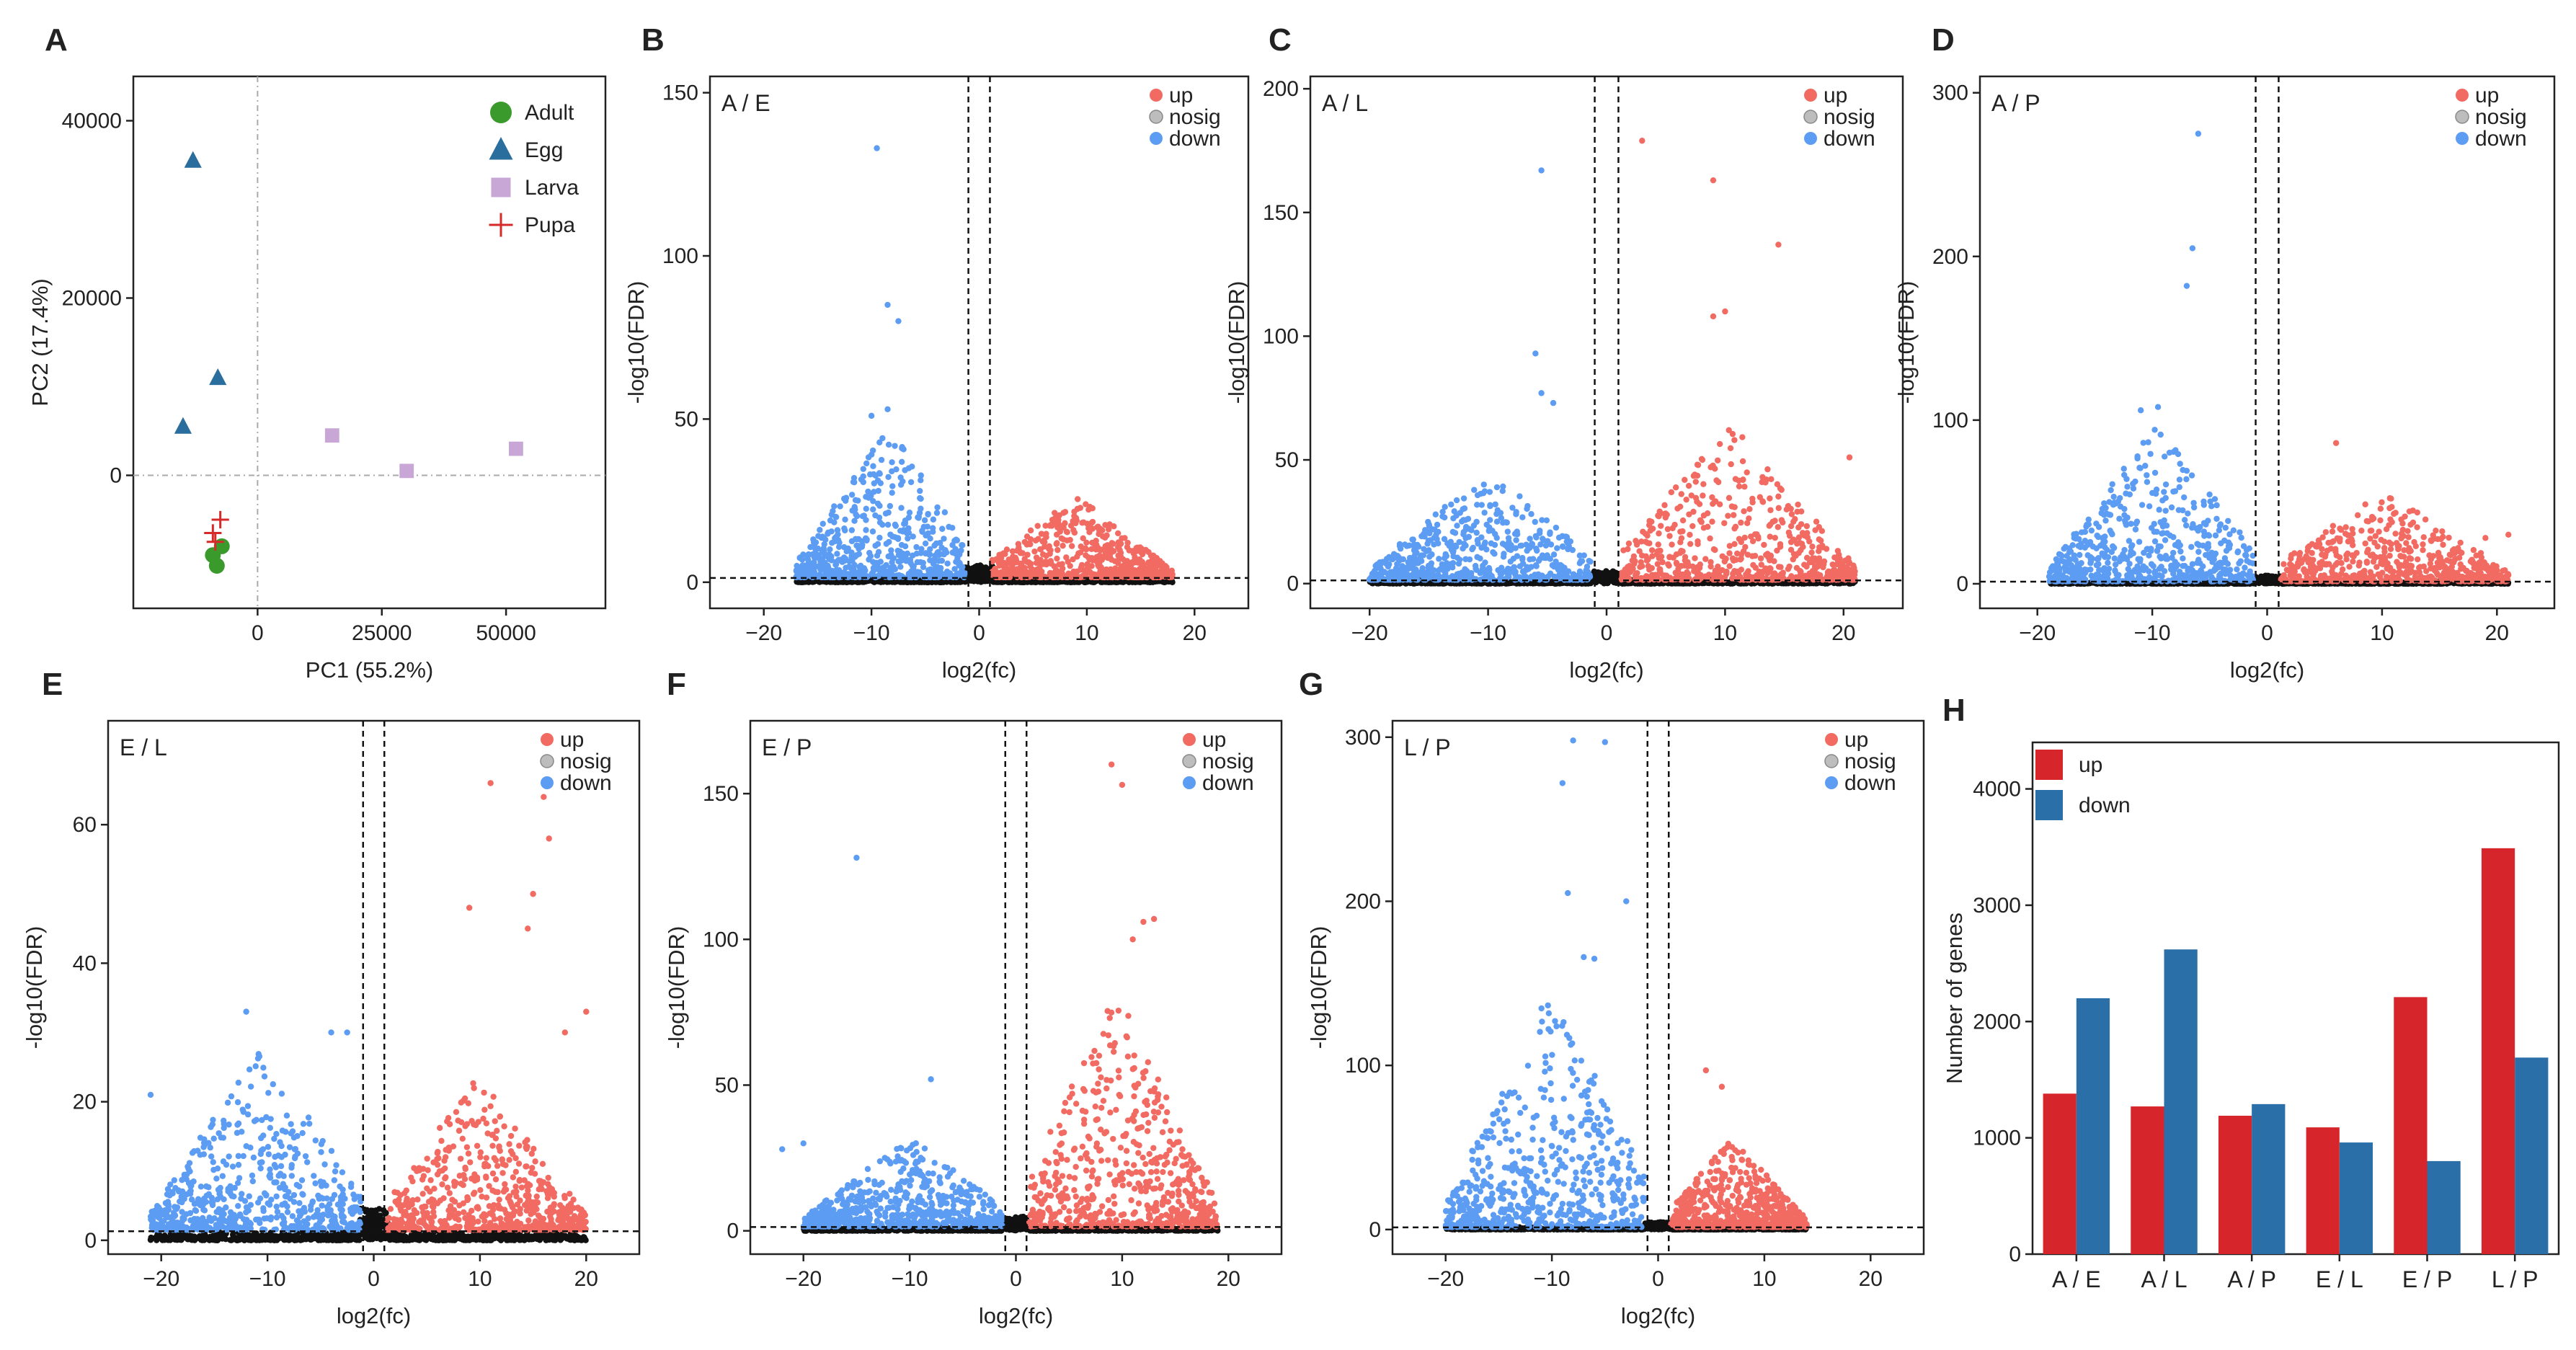  Describe the element at coordinates (1843, 633) in the screenshot. I see `volcano-c-xtick-label: 20` at that location.